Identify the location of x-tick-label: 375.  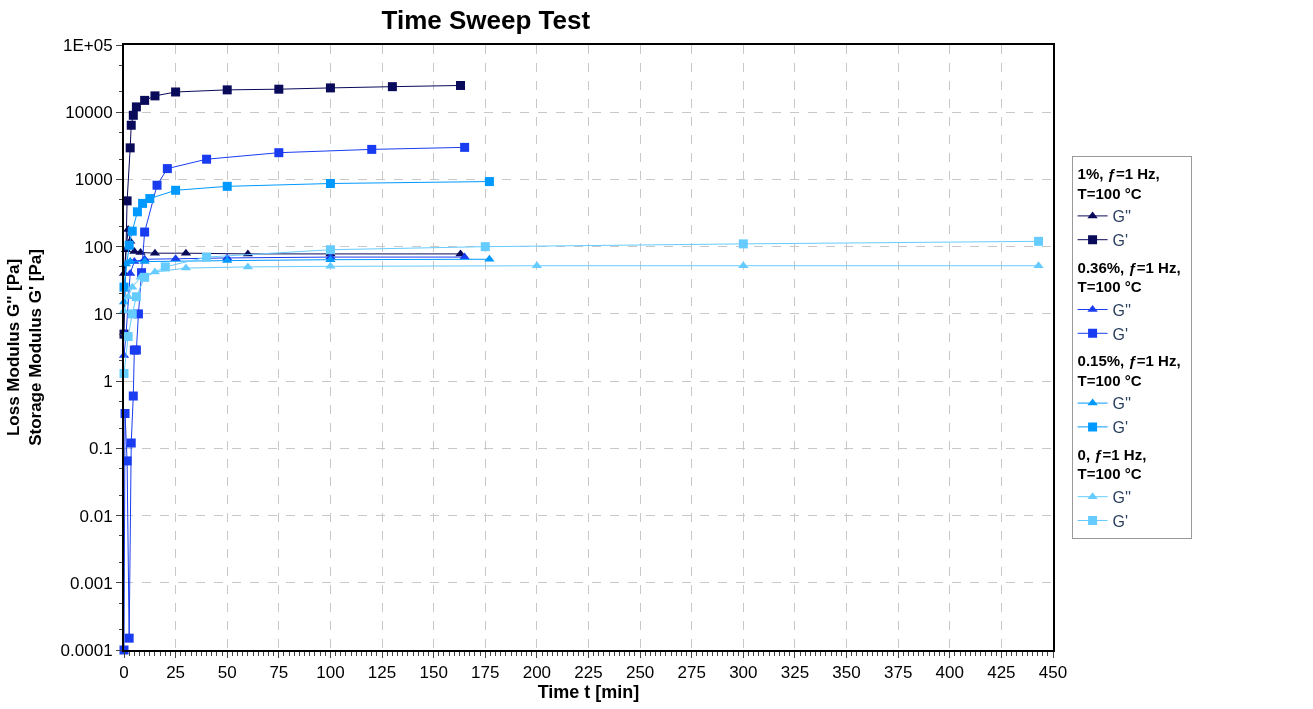
(898, 673).